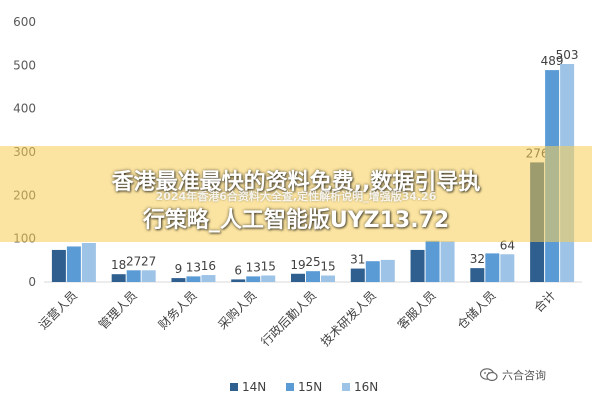 The image size is (592, 400). I want to click on category-label: 客服人员, so click(416, 310).